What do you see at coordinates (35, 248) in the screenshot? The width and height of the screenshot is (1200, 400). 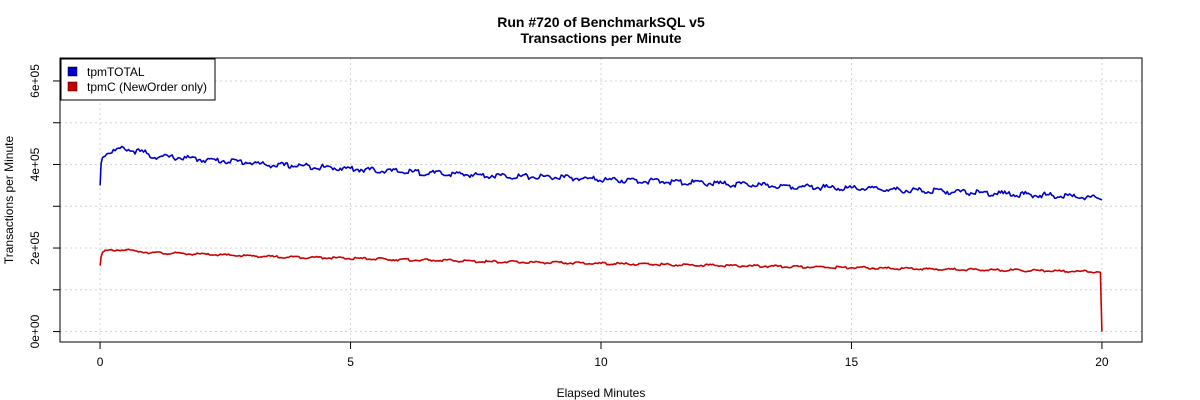 I see `y-tick-label: 2e+05` at bounding box center [35, 248].